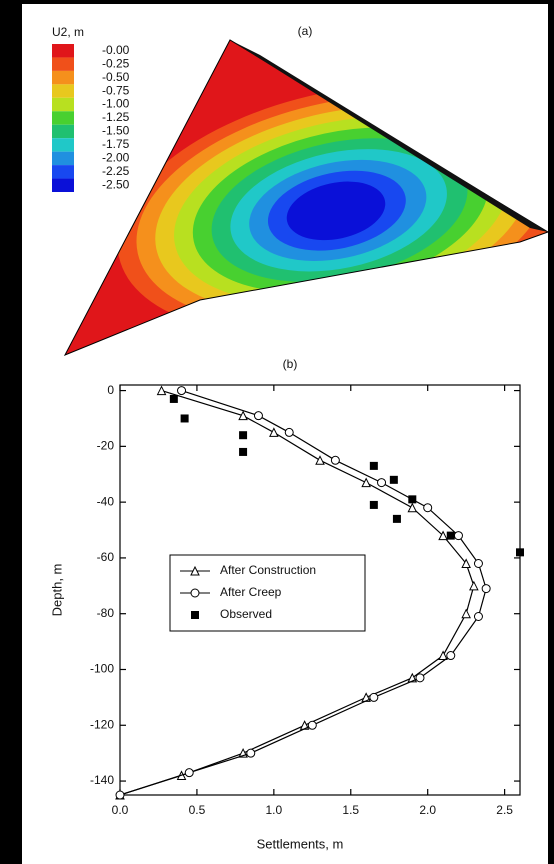 Image resolution: width=554 pixels, height=864 pixels. I want to click on y-tick-label: -120, so click(102, 724).